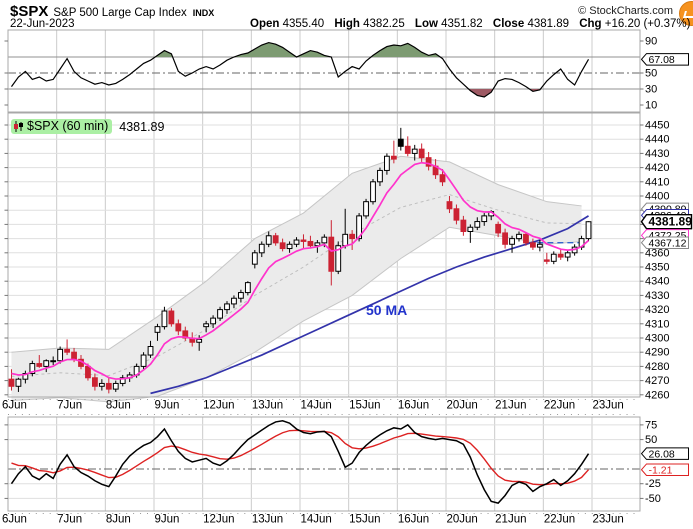 Image resolution: width=693 pixels, height=529 pixels. I want to click on close-value: 4381.89, so click(548, 24).